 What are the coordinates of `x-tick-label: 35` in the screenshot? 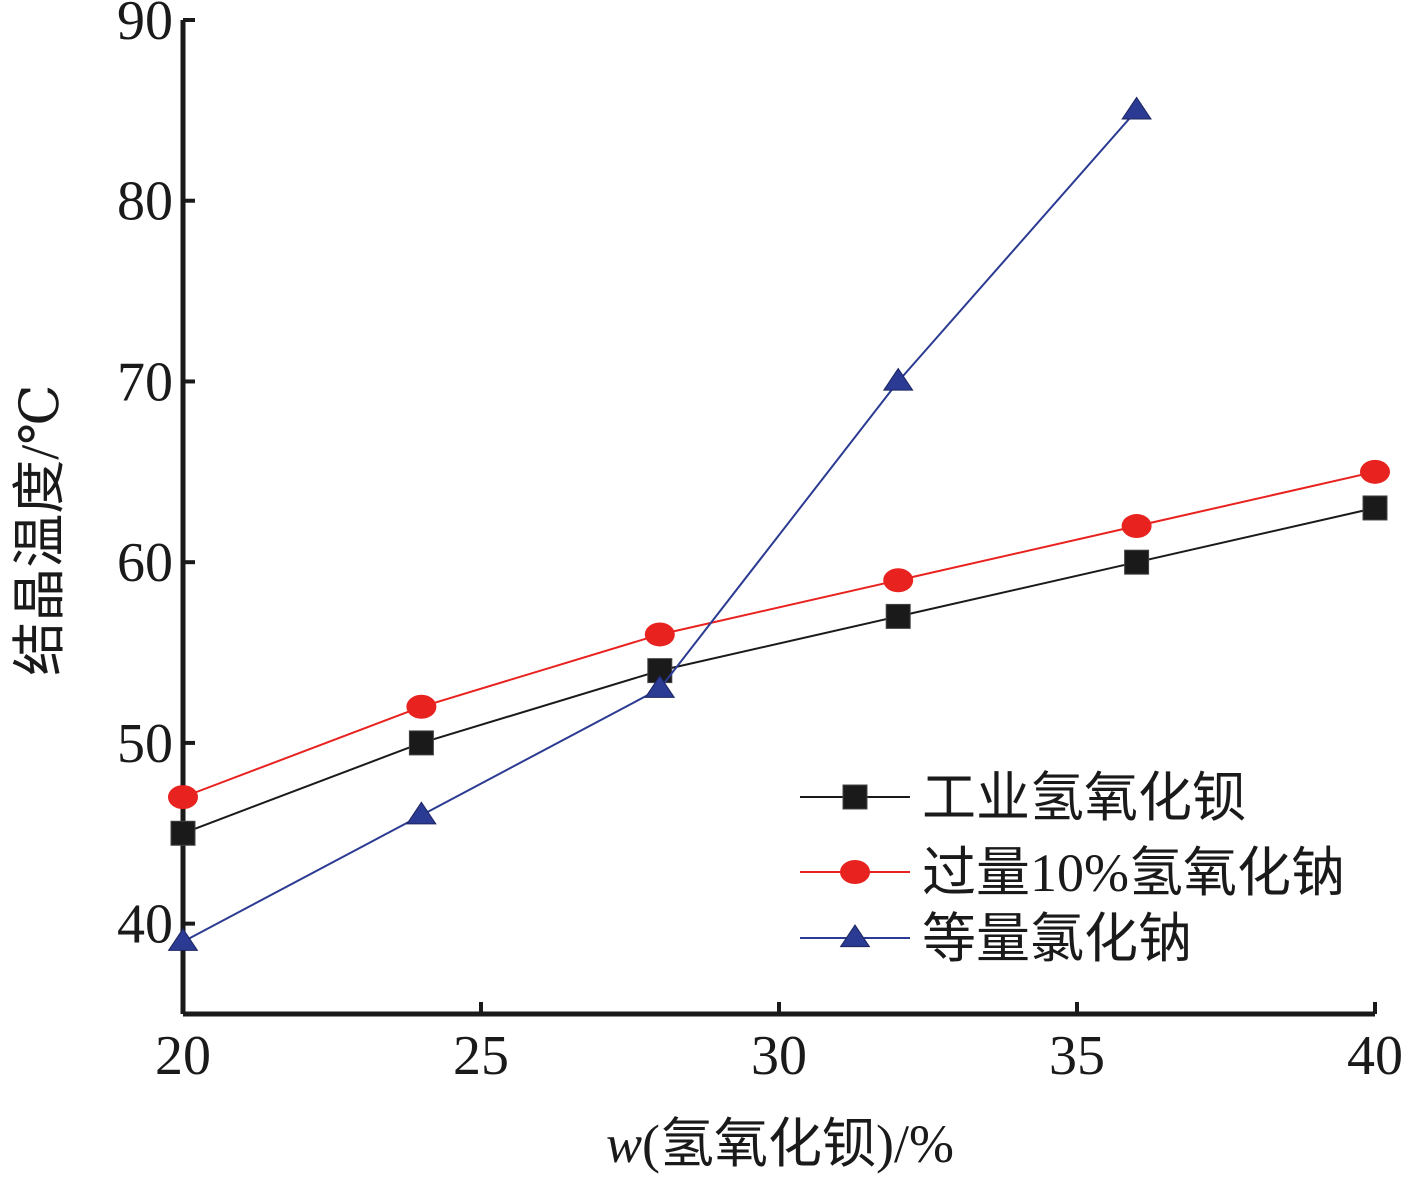 It's located at (1077, 1056).